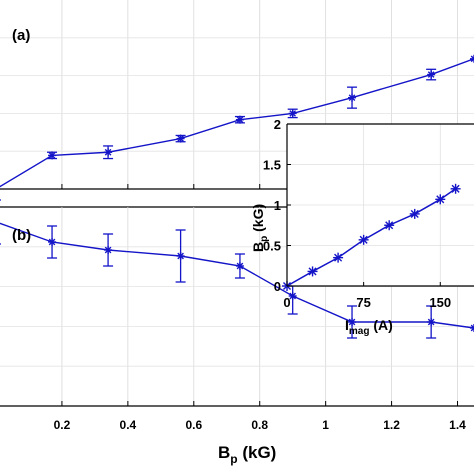 This screenshot has width=474, height=474. Describe the element at coordinates (272, 165) in the screenshot. I see `inset-y-tick-label: 1.5` at that location.